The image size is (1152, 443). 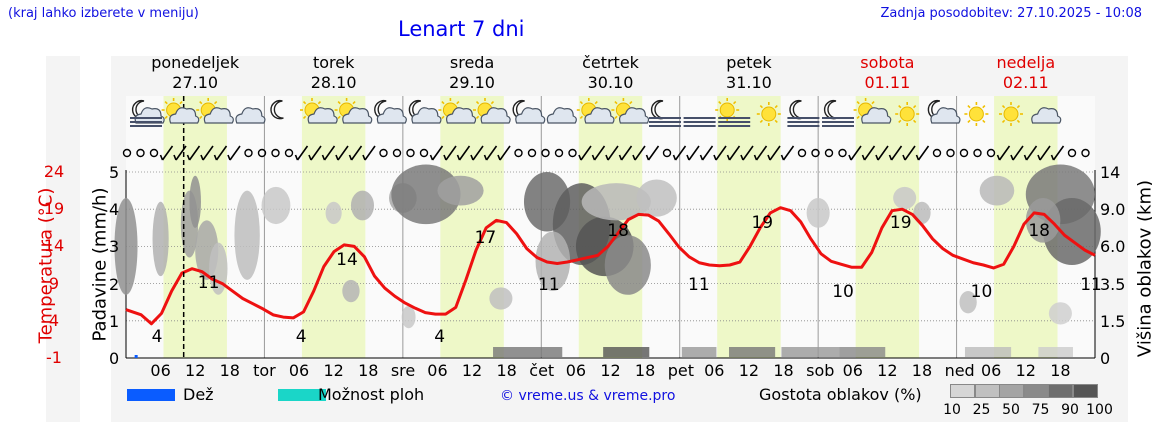 I want to click on x-tick-label: čet, so click(x=542, y=370).